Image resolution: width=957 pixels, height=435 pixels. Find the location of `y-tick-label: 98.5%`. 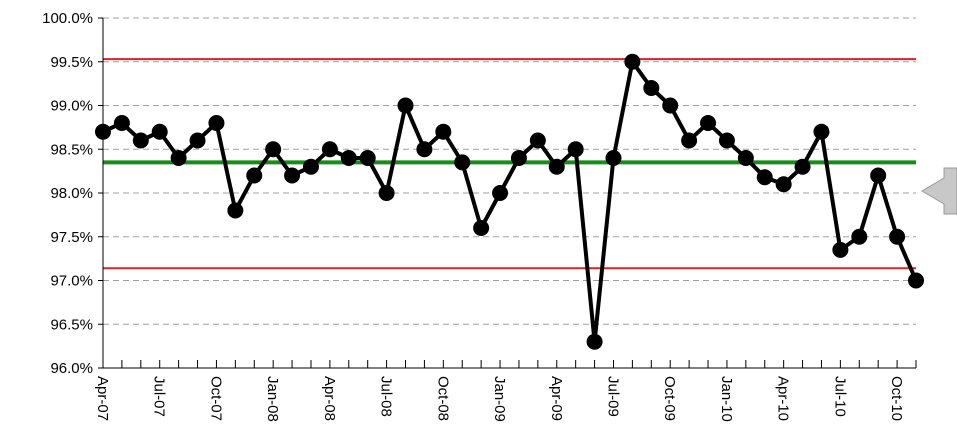

y-tick-label: 98.5% is located at coordinates (71, 149).